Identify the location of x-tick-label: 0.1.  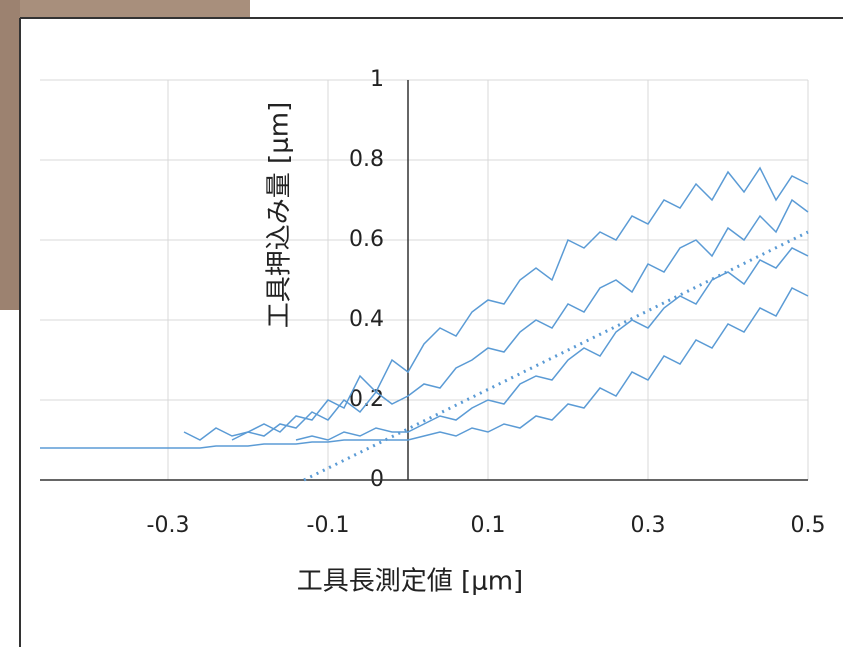
(488, 525).